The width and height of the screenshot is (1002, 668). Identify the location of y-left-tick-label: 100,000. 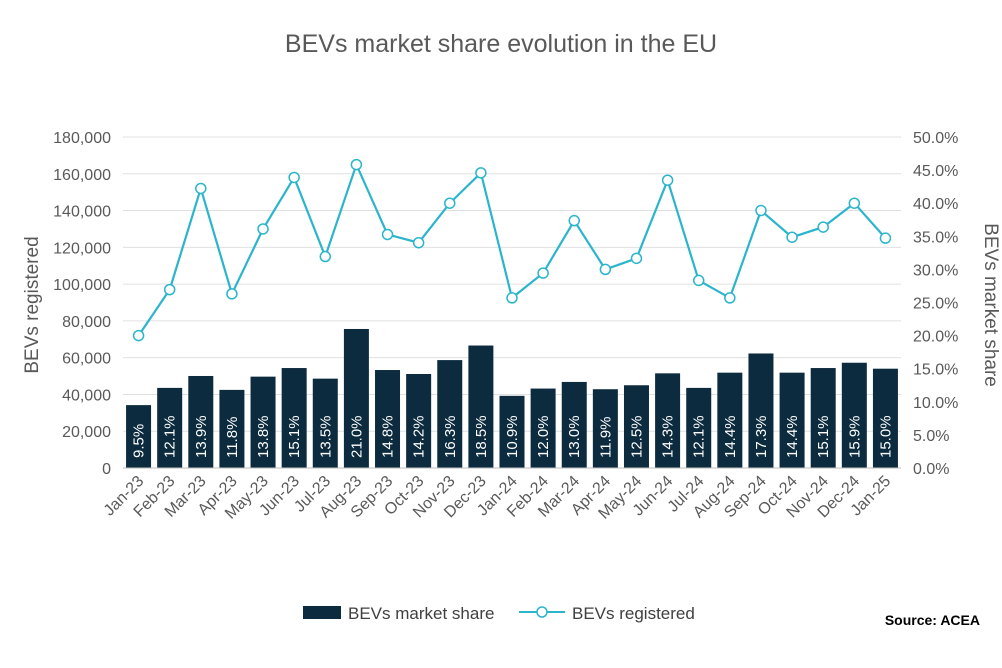
(82, 285).